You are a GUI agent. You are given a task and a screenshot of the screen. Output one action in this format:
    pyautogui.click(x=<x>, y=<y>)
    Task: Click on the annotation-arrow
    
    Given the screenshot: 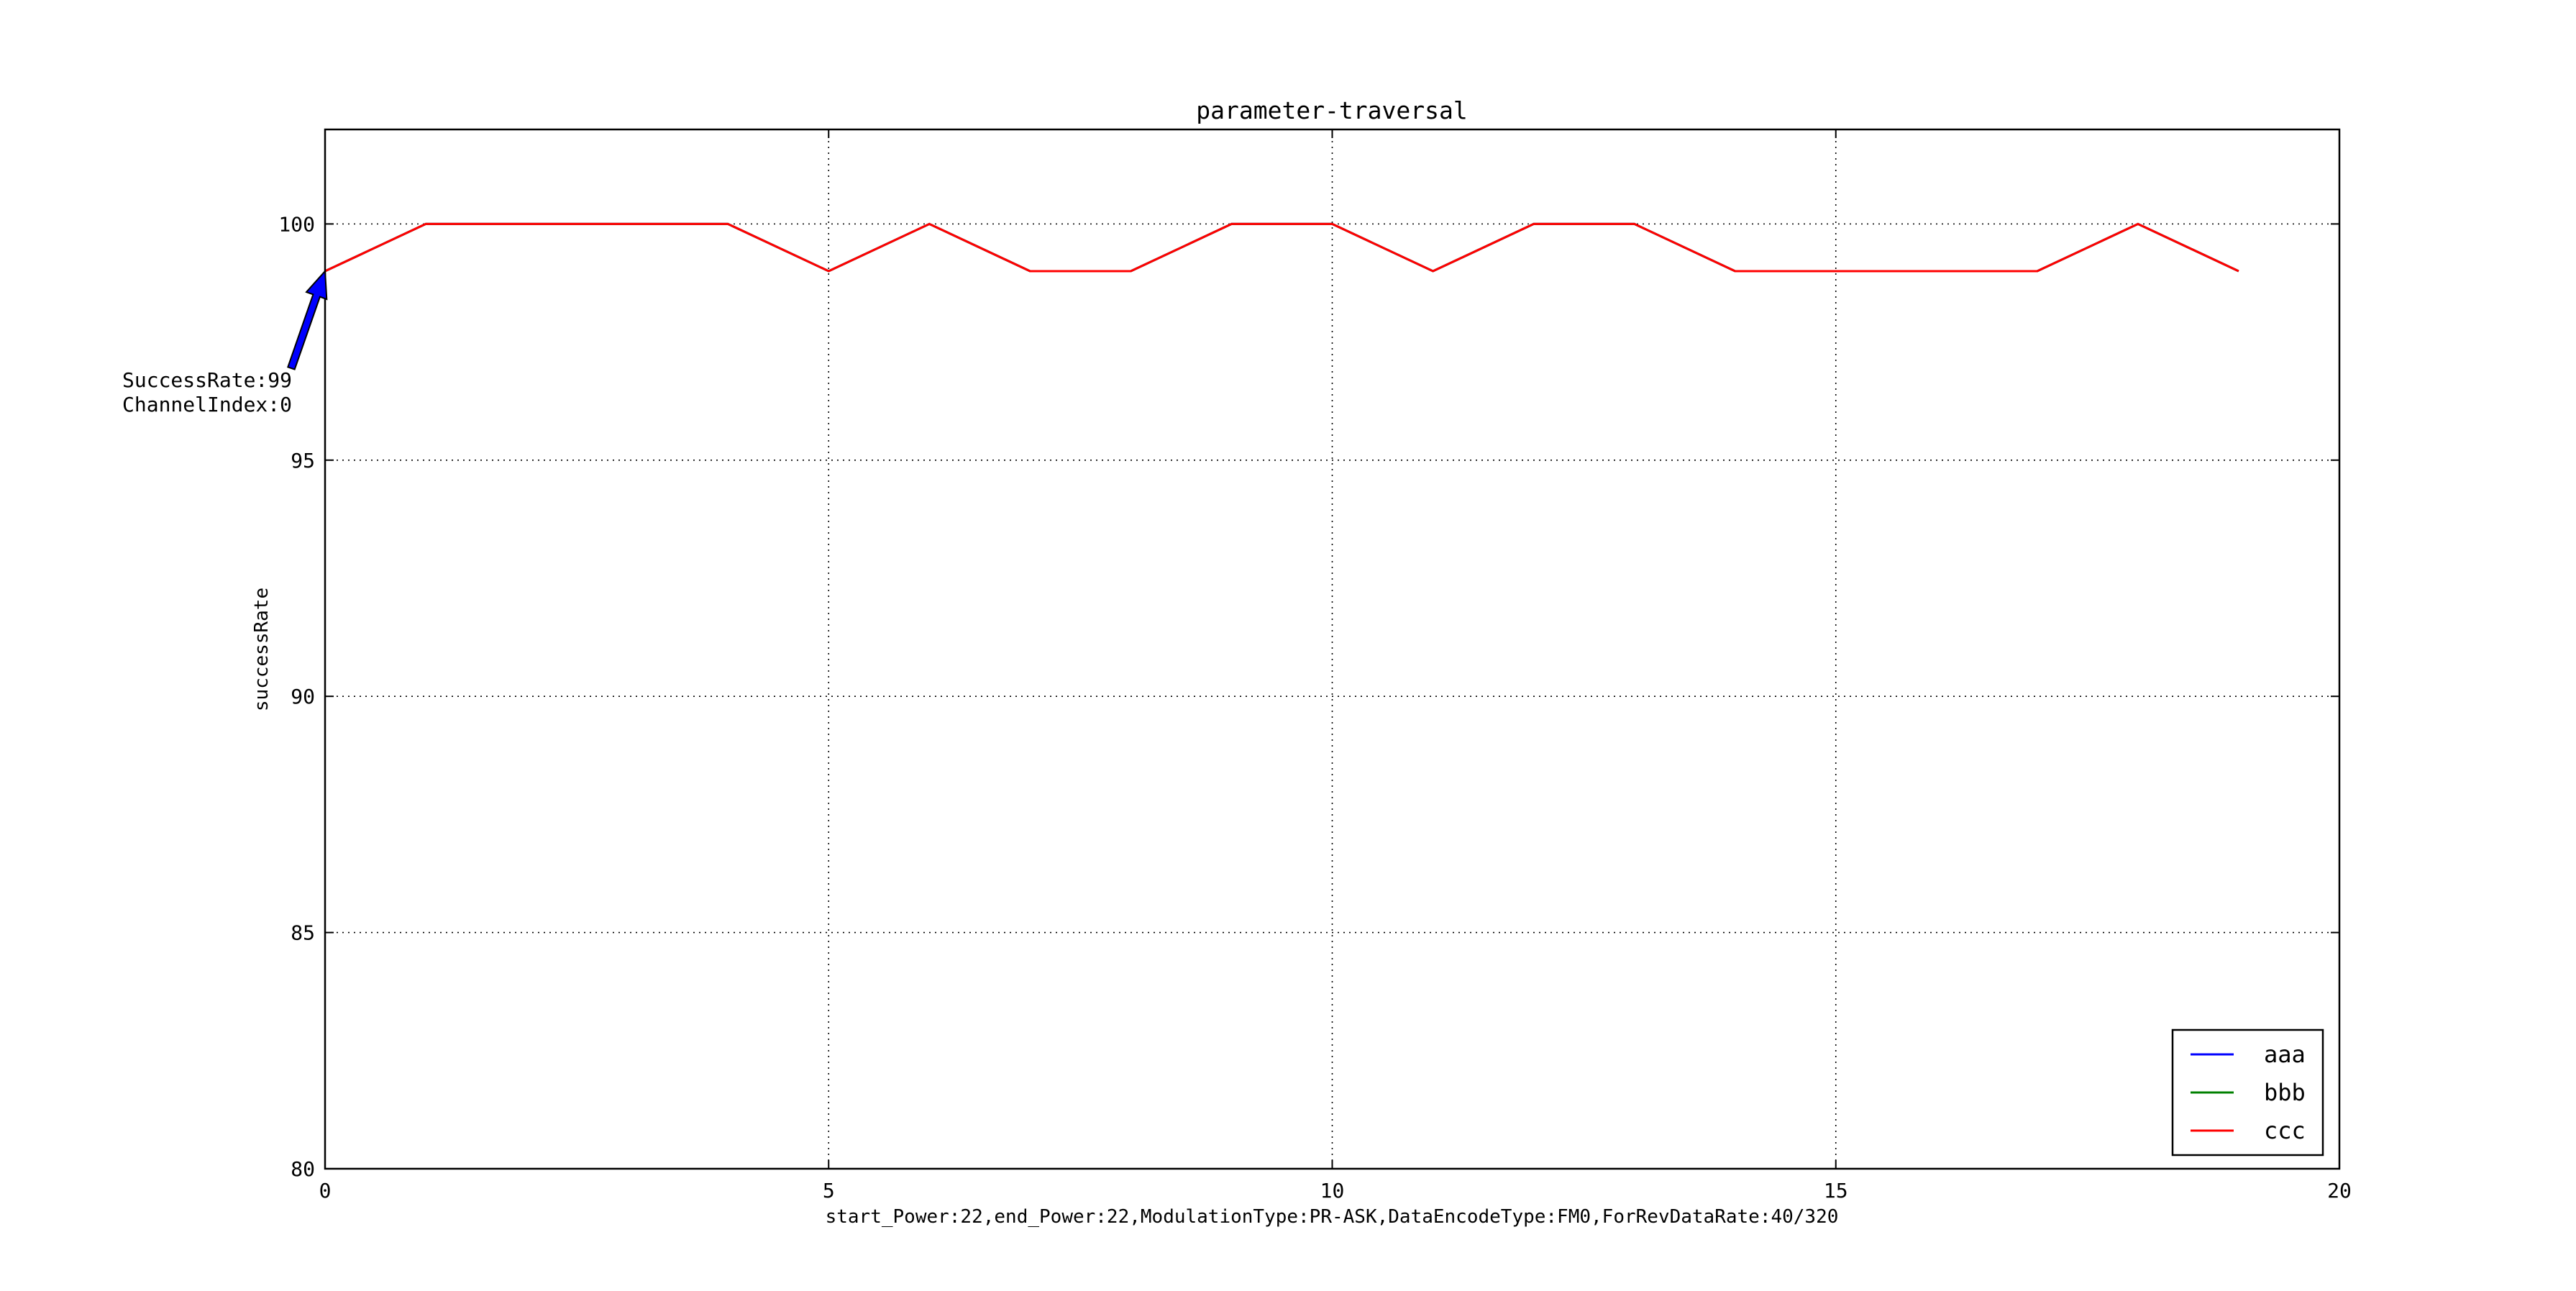 What is the action you would take?
    pyautogui.click(x=307, y=320)
    